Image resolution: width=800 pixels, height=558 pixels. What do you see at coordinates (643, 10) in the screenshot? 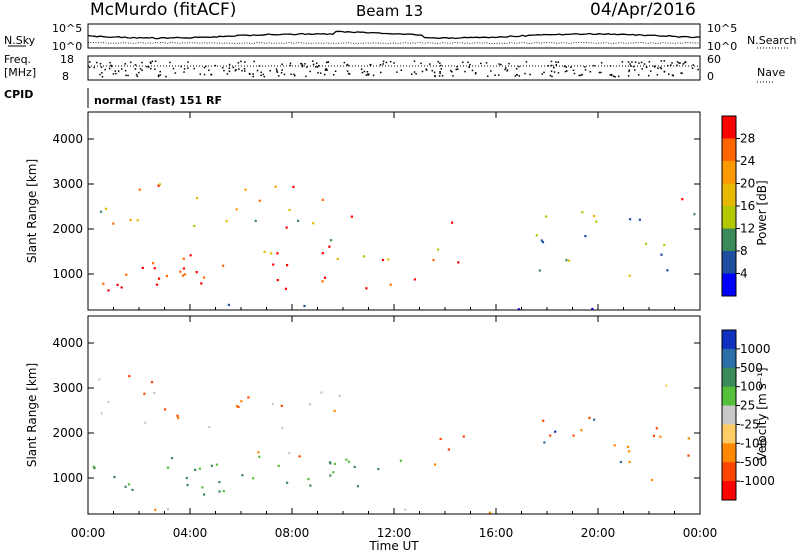
I see `date-label: 04/Apr/2016` at bounding box center [643, 10].